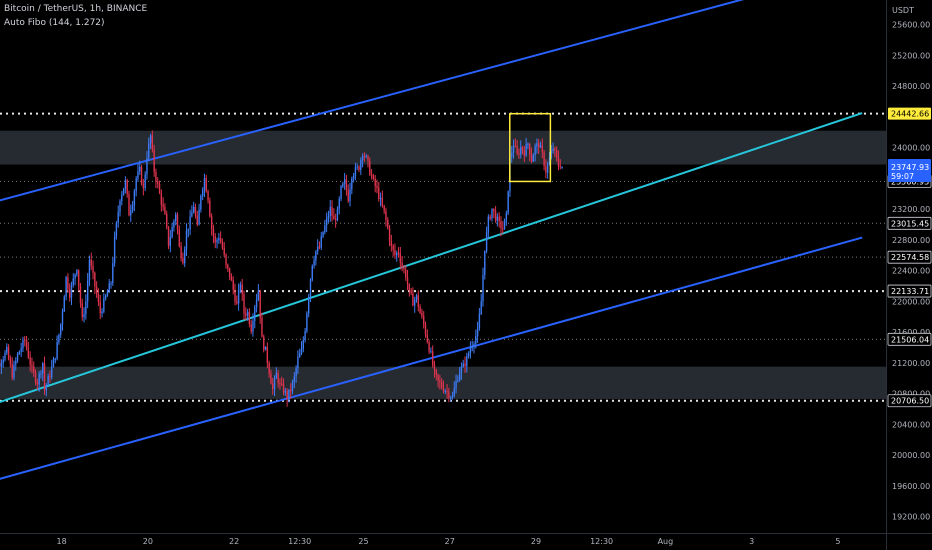  Describe the element at coordinates (911, 486) in the screenshot. I see `y-tick-label: 19600.00` at that location.